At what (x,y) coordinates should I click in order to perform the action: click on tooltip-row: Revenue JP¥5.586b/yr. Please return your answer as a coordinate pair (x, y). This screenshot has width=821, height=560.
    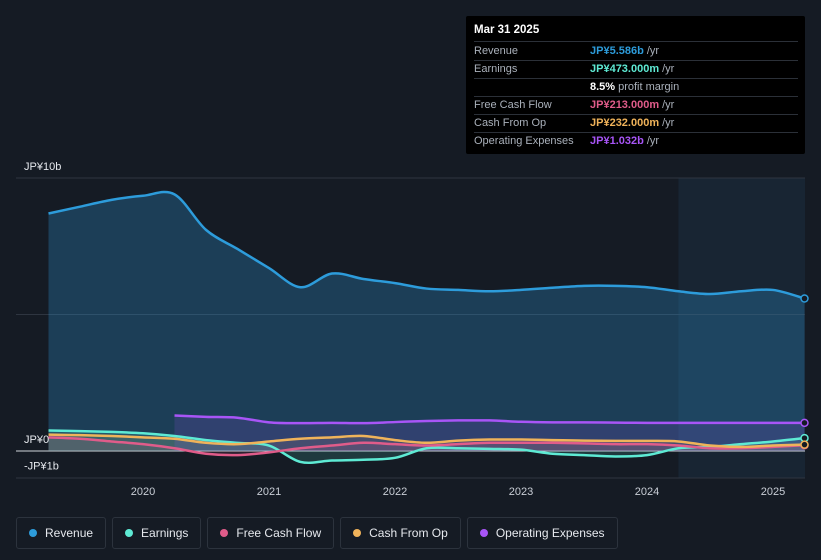
    Looking at the image, I should click on (636, 52).